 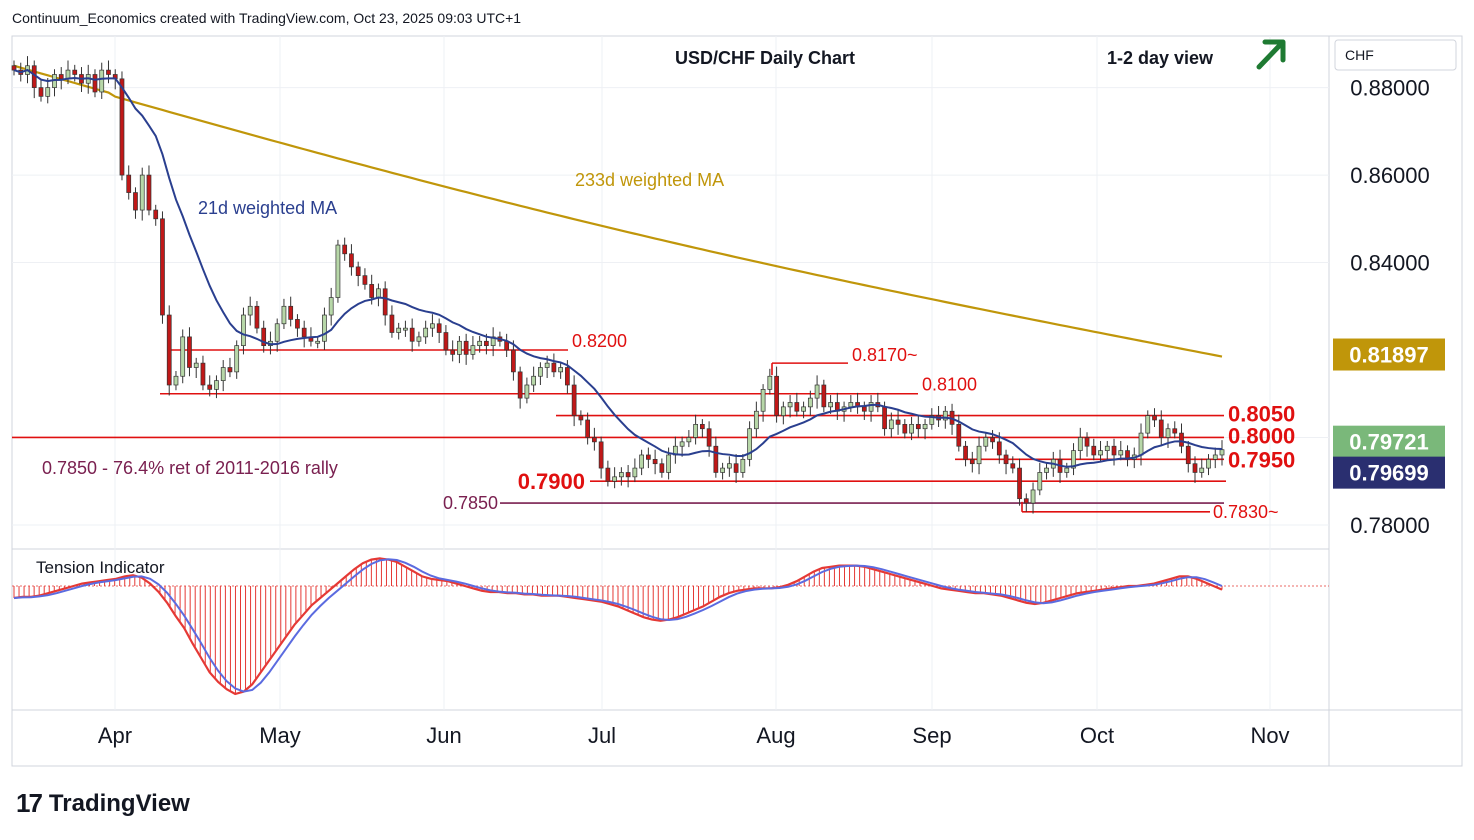 I want to click on tradingview-brand: 17 TradingView, so click(x=103, y=803).